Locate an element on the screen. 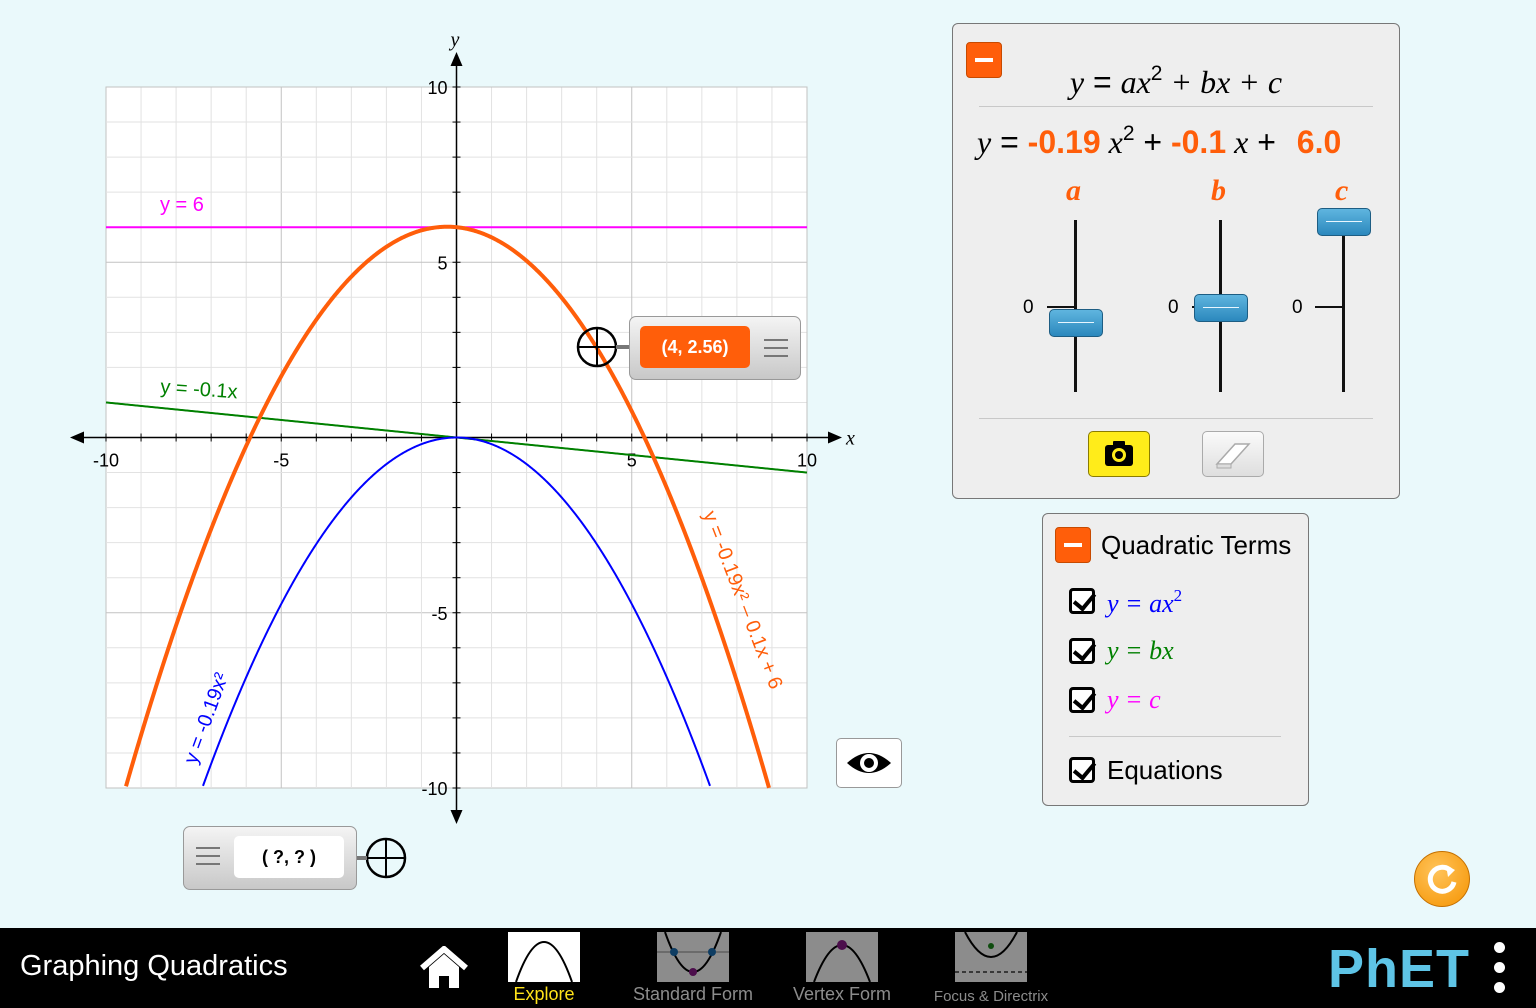 This screenshot has width=1536, height=1008. tab-standard-form: Standard Form is located at coordinates (693, 968).